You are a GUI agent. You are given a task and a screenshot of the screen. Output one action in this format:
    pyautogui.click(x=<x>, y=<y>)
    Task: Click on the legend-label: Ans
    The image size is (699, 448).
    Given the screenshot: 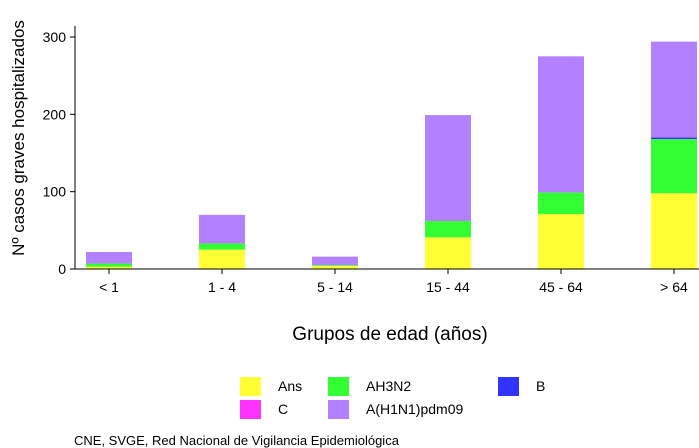 What is the action you would take?
    pyautogui.click(x=290, y=386)
    